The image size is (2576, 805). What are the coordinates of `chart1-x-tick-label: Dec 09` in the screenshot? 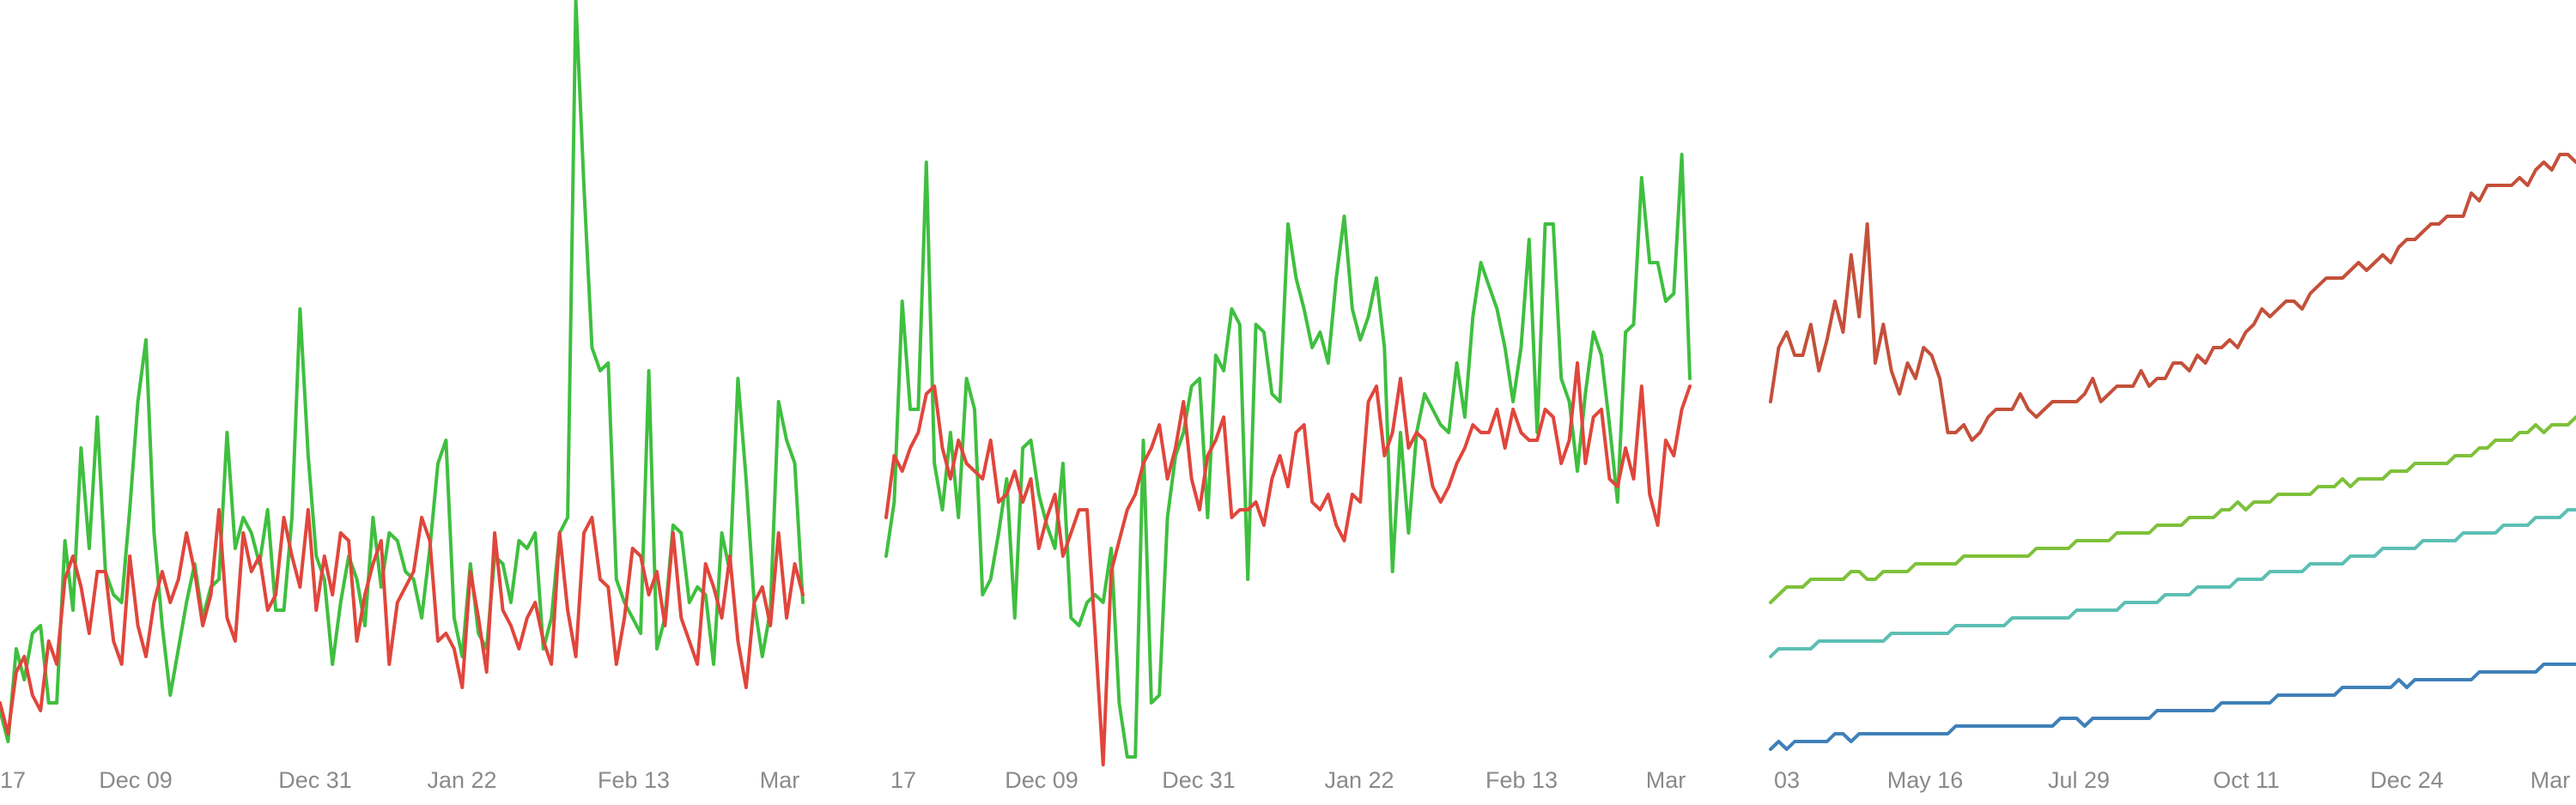 It's located at (136, 780).